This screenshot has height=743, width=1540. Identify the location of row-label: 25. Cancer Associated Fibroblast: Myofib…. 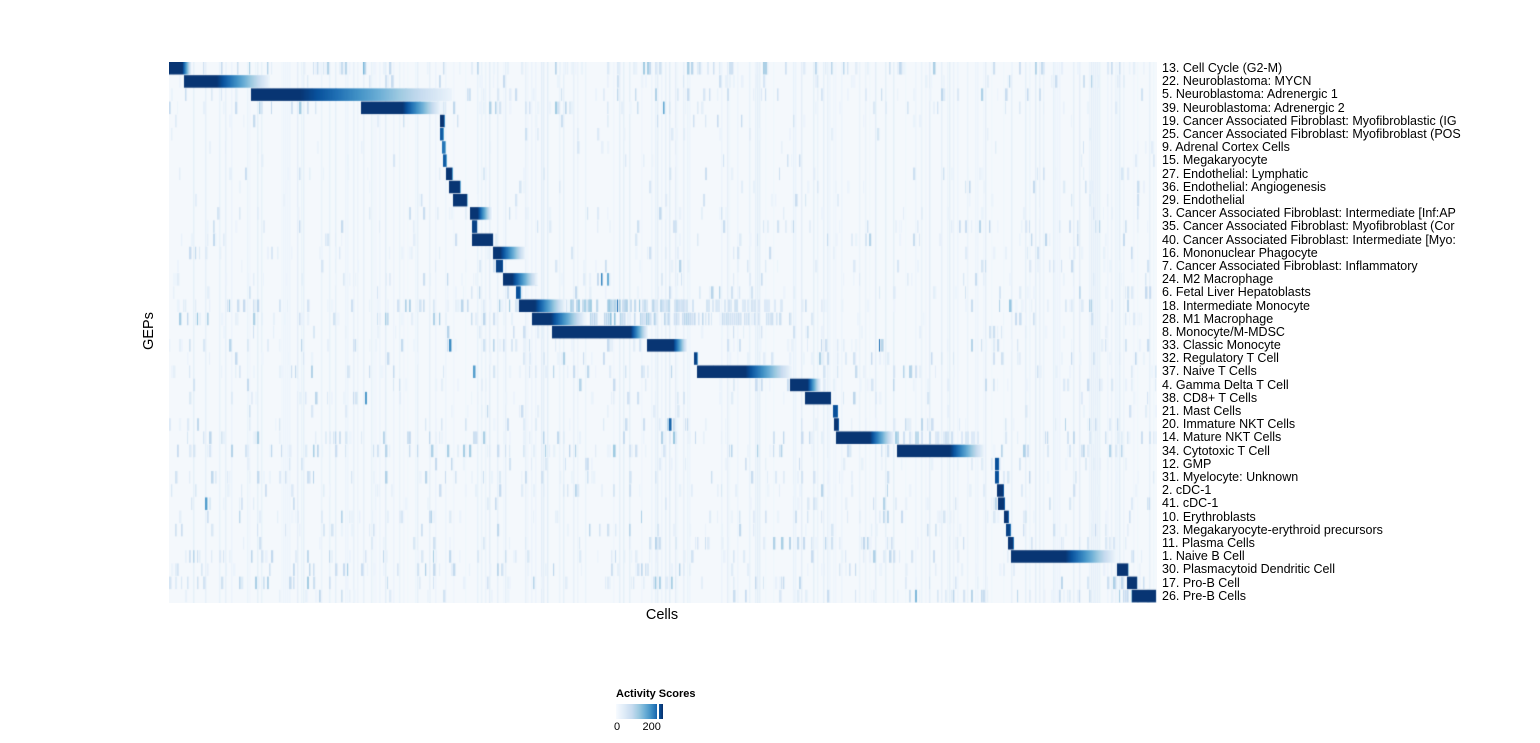
(1311, 133).